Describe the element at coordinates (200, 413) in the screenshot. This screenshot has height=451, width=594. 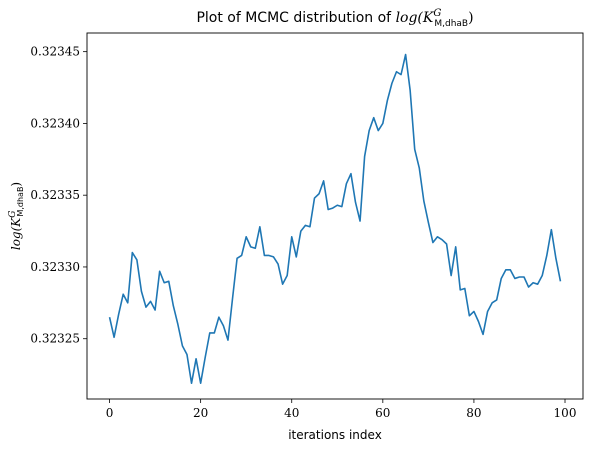
I see `x-tick-label: 20` at that location.